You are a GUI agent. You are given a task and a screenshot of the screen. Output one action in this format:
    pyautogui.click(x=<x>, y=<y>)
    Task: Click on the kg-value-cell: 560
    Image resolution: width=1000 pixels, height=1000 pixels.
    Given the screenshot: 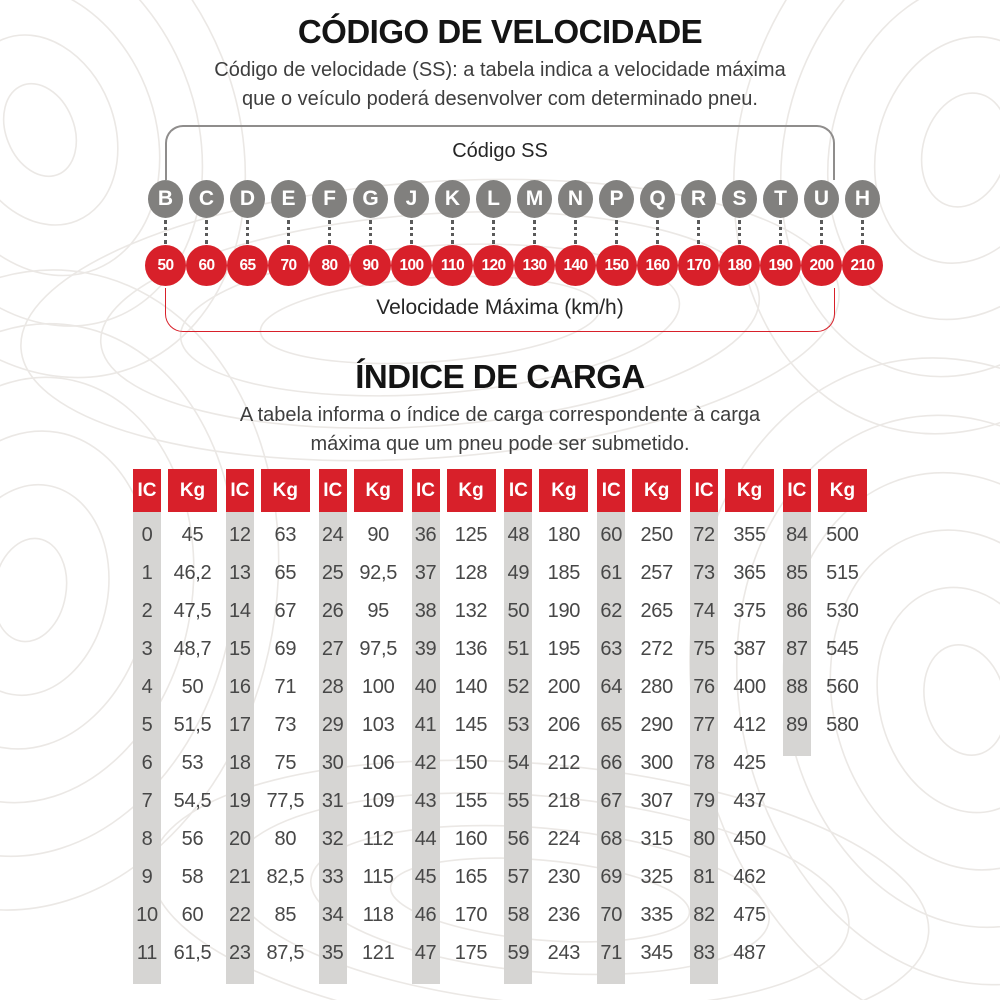 What is the action you would take?
    pyautogui.click(x=842, y=686)
    